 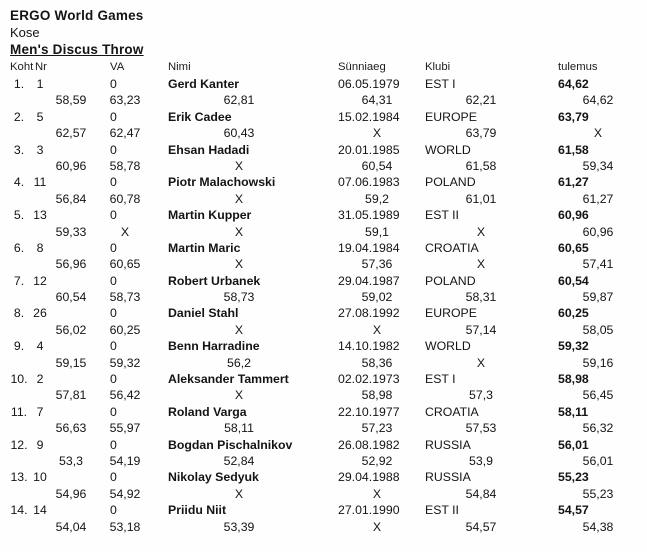 I want to click on club-cell: WORLD, so click(x=448, y=149).